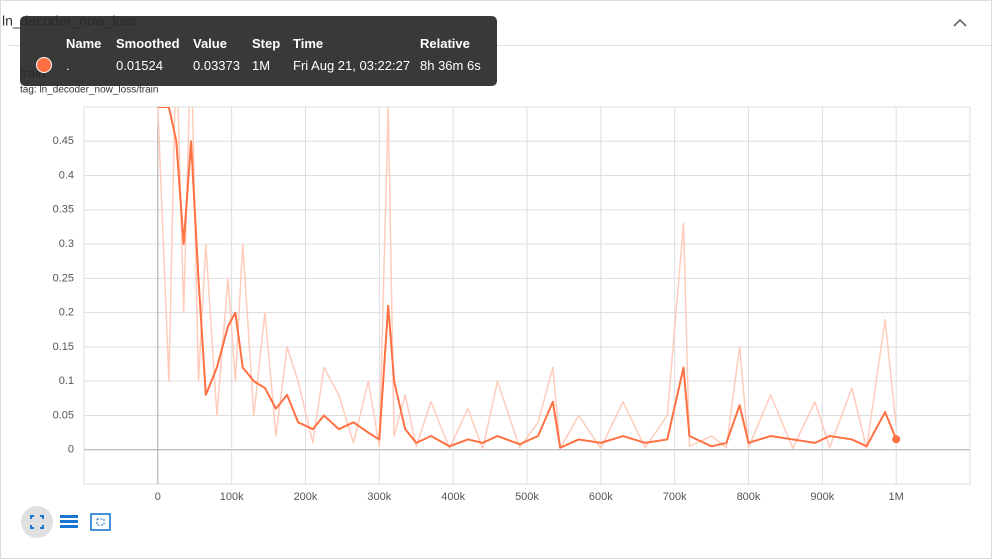 This screenshot has height=559, width=992. I want to click on tooltip-cell: 0.01524, so click(139, 65).